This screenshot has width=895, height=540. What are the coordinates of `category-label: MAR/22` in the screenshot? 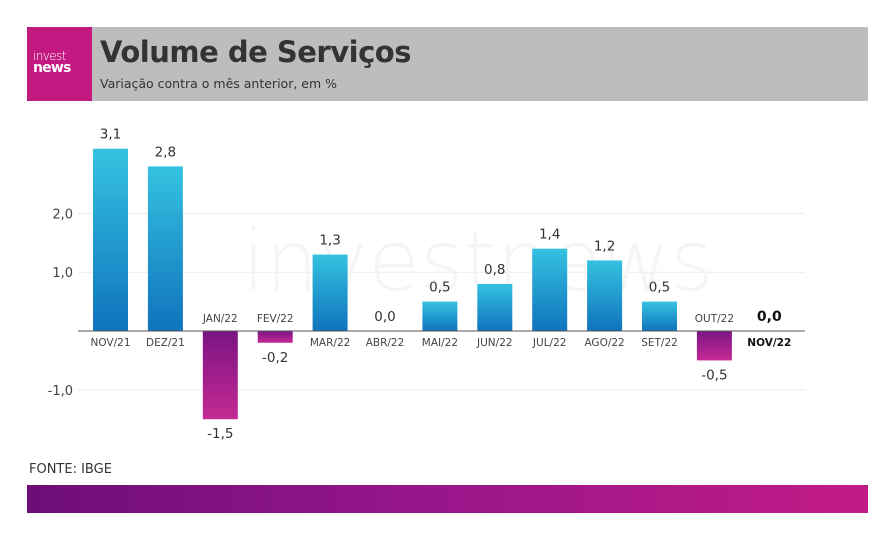 It's located at (330, 343).